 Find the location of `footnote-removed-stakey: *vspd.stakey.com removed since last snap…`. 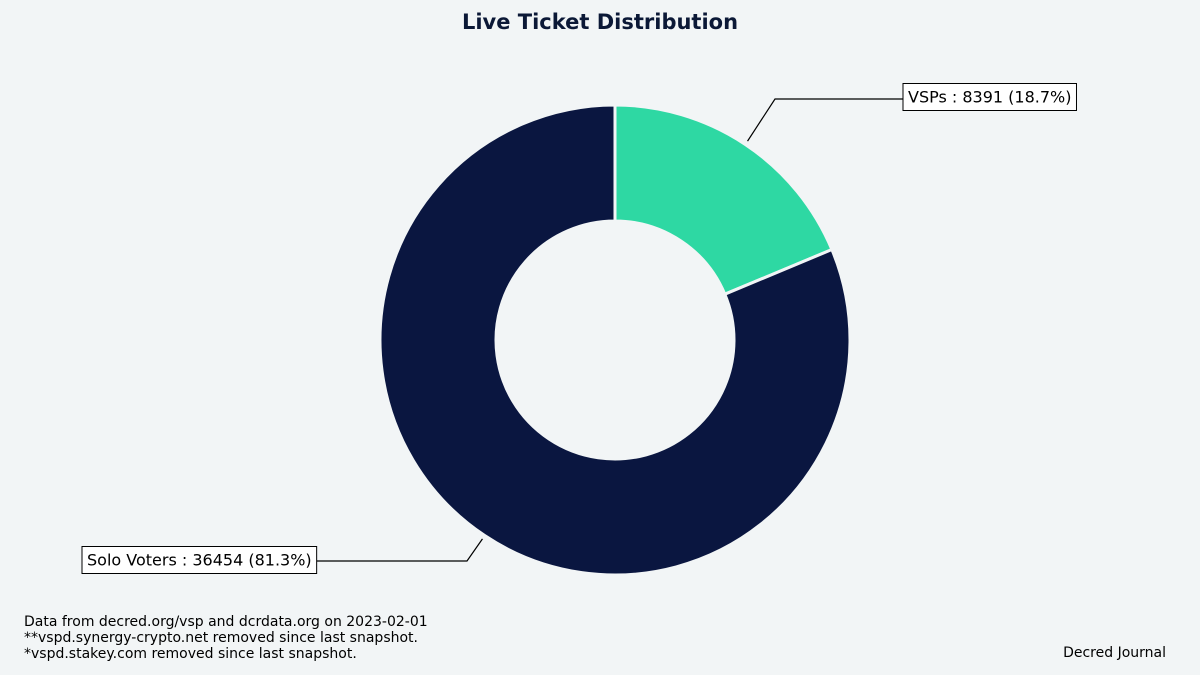

footnote-removed-stakey: *vspd.stakey.com removed since last snap… is located at coordinates (190, 654).